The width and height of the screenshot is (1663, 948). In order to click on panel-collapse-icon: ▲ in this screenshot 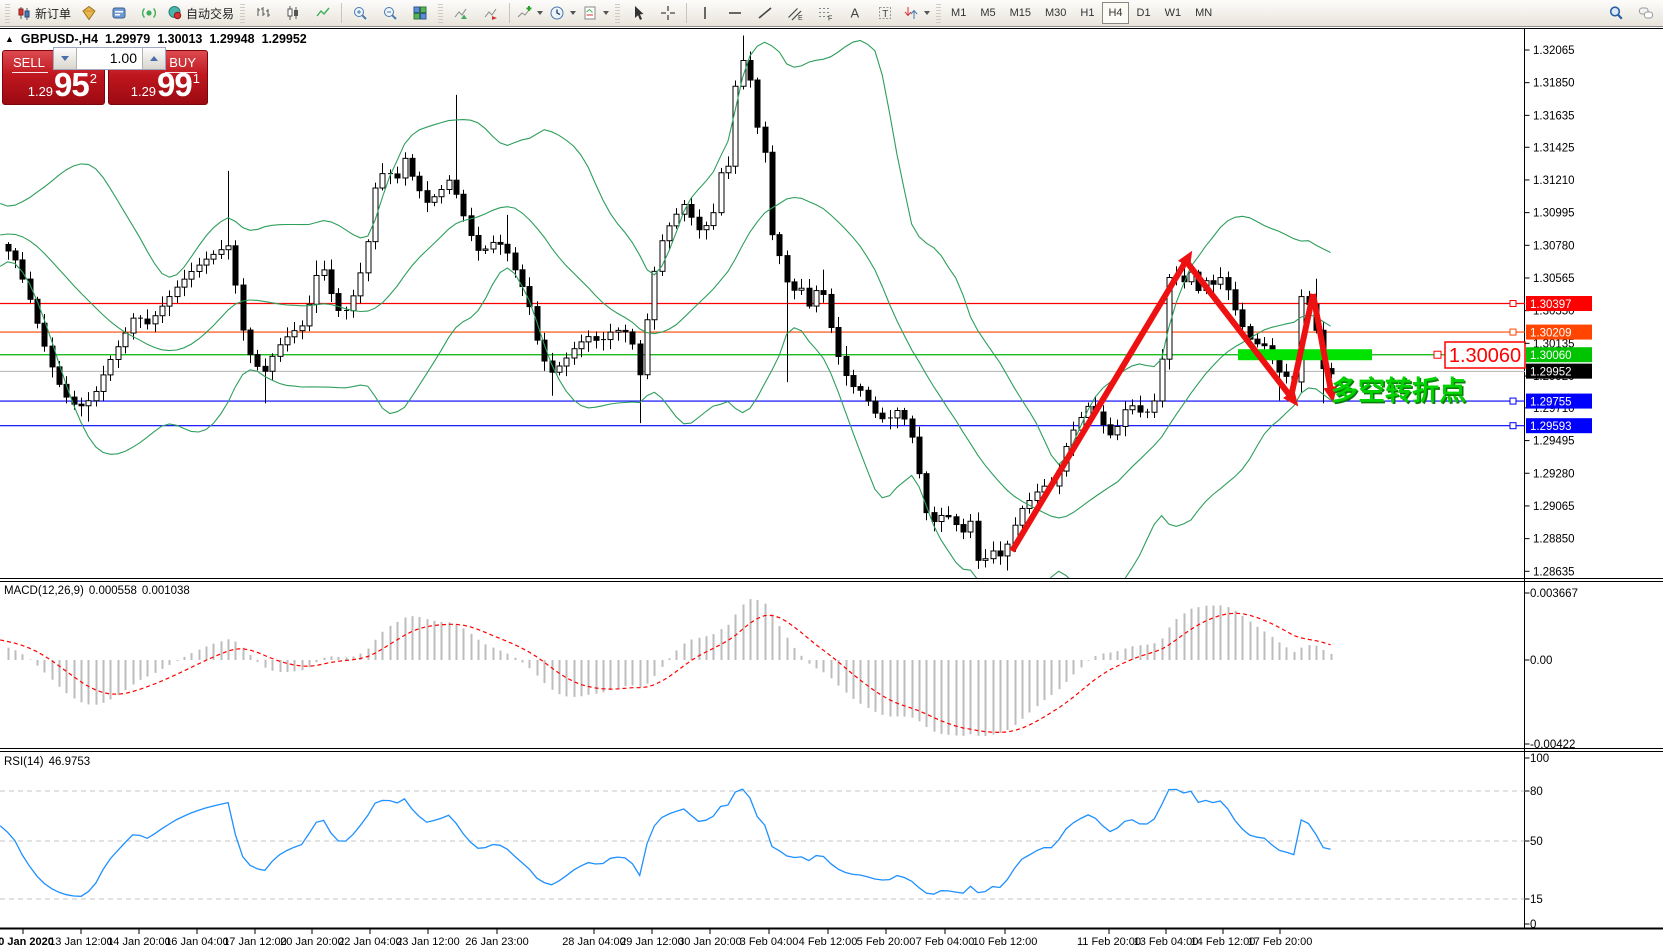, I will do `click(9, 39)`.